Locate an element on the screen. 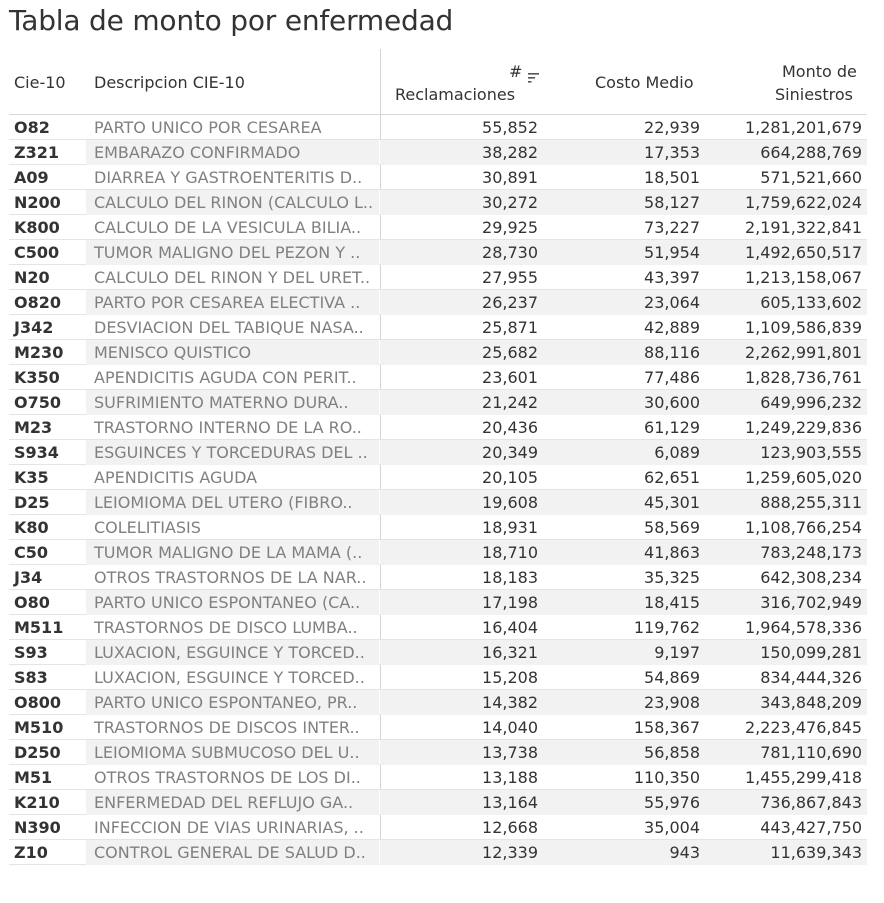 This screenshot has height=903, width=884. cell-reclamaciones: 15,208 is located at coordinates (510, 677).